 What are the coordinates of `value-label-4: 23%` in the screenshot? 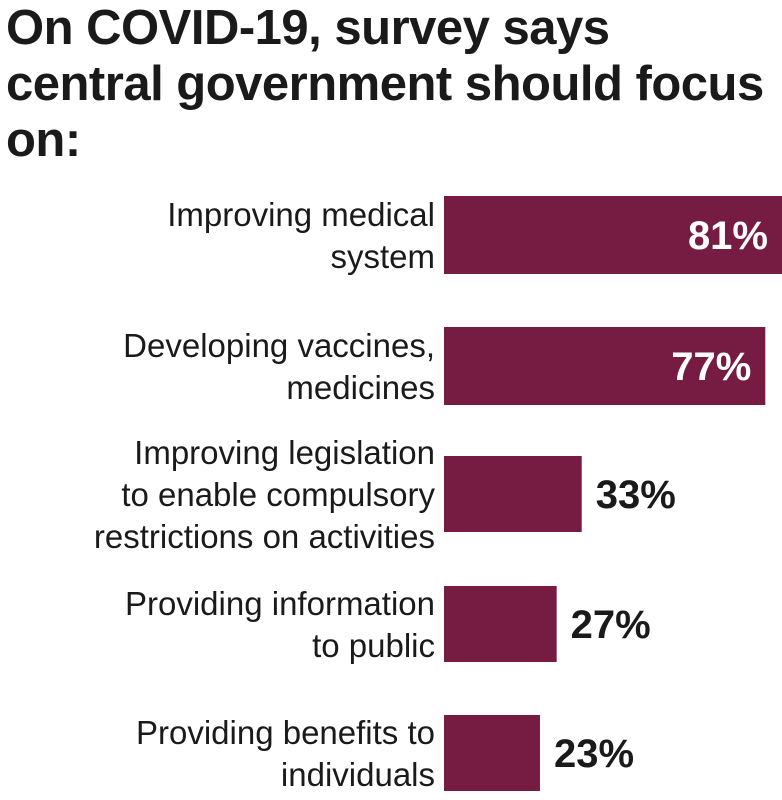 It's located at (594, 754).